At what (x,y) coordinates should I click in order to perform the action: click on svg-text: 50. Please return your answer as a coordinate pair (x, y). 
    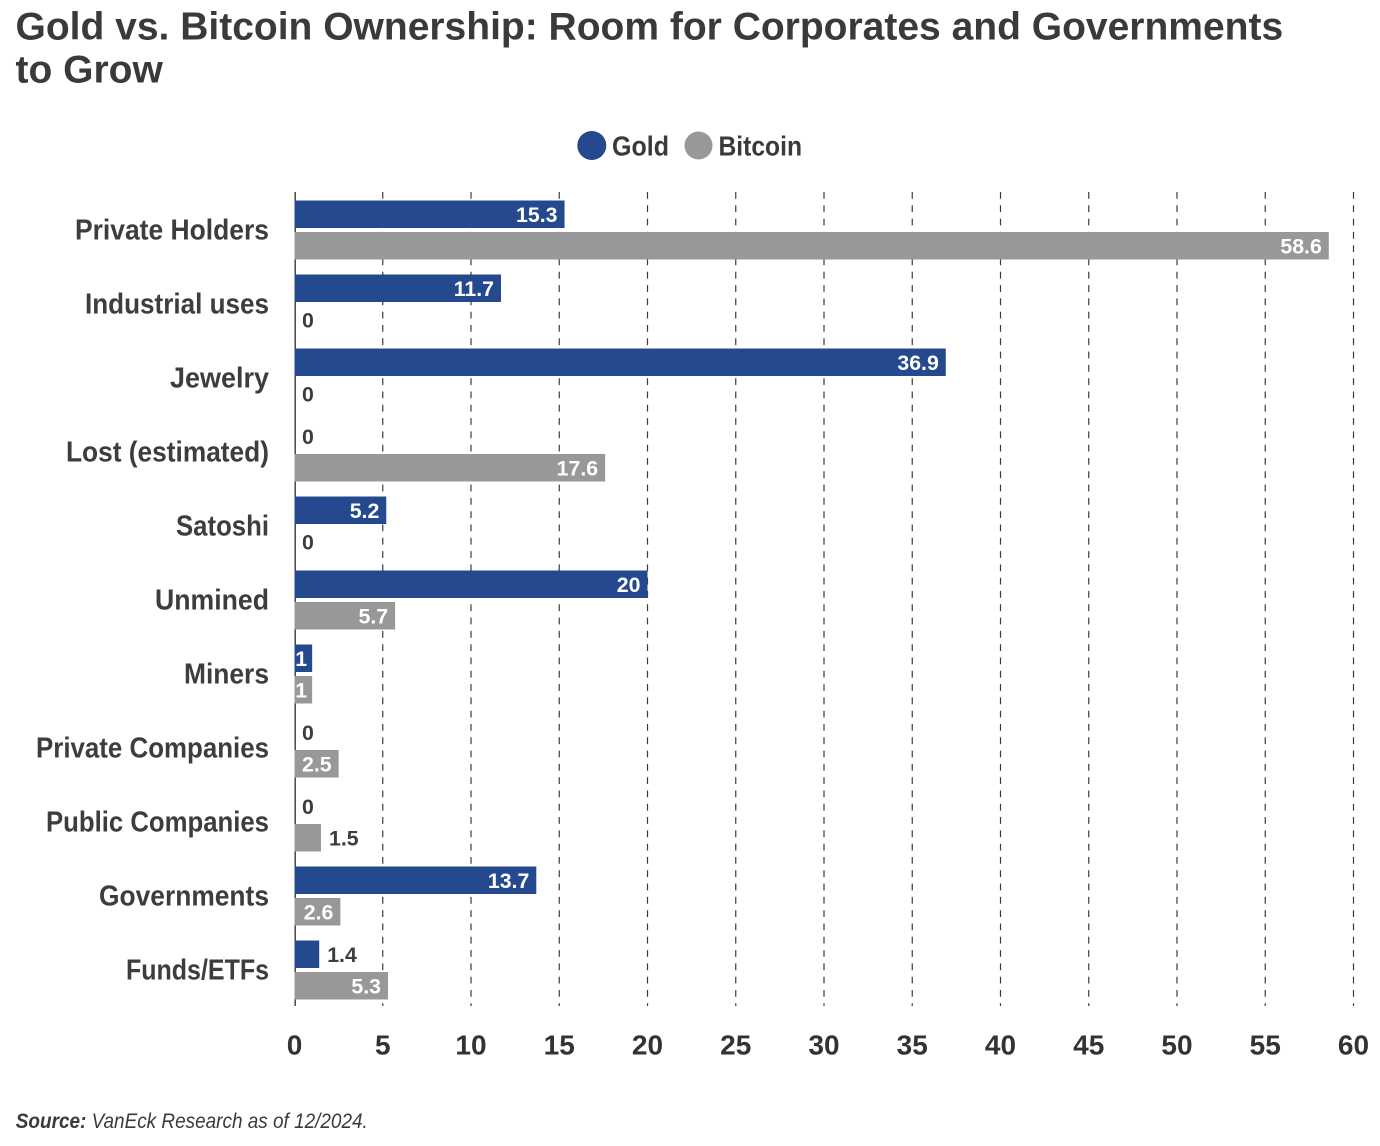
    Looking at the image, I should click on (1176, 1045).